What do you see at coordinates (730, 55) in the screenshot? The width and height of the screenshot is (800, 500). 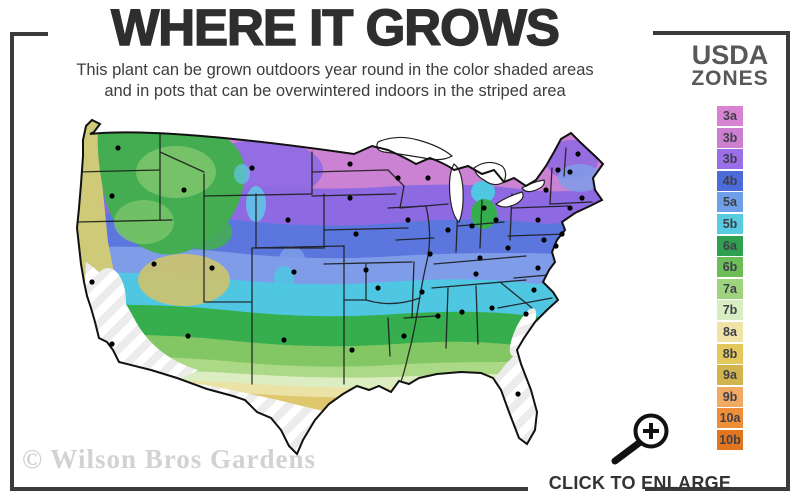 I see `usda-zones-heading-line1: USDA` at bounding box center [730, 55].